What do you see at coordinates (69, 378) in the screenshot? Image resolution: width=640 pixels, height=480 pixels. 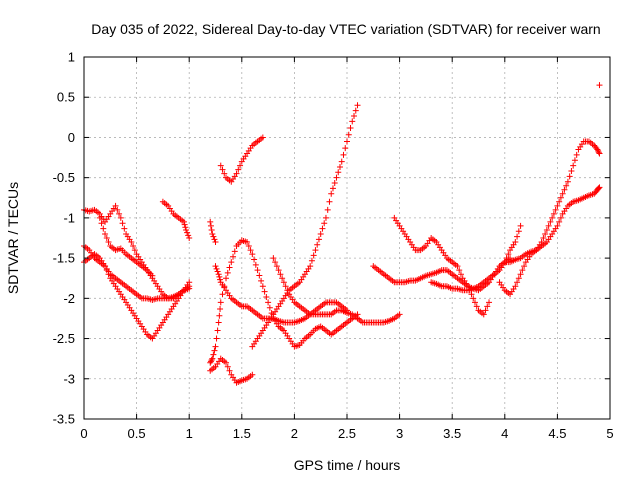 I see `y-tick-label: -3` at bounding box center [69, 378].